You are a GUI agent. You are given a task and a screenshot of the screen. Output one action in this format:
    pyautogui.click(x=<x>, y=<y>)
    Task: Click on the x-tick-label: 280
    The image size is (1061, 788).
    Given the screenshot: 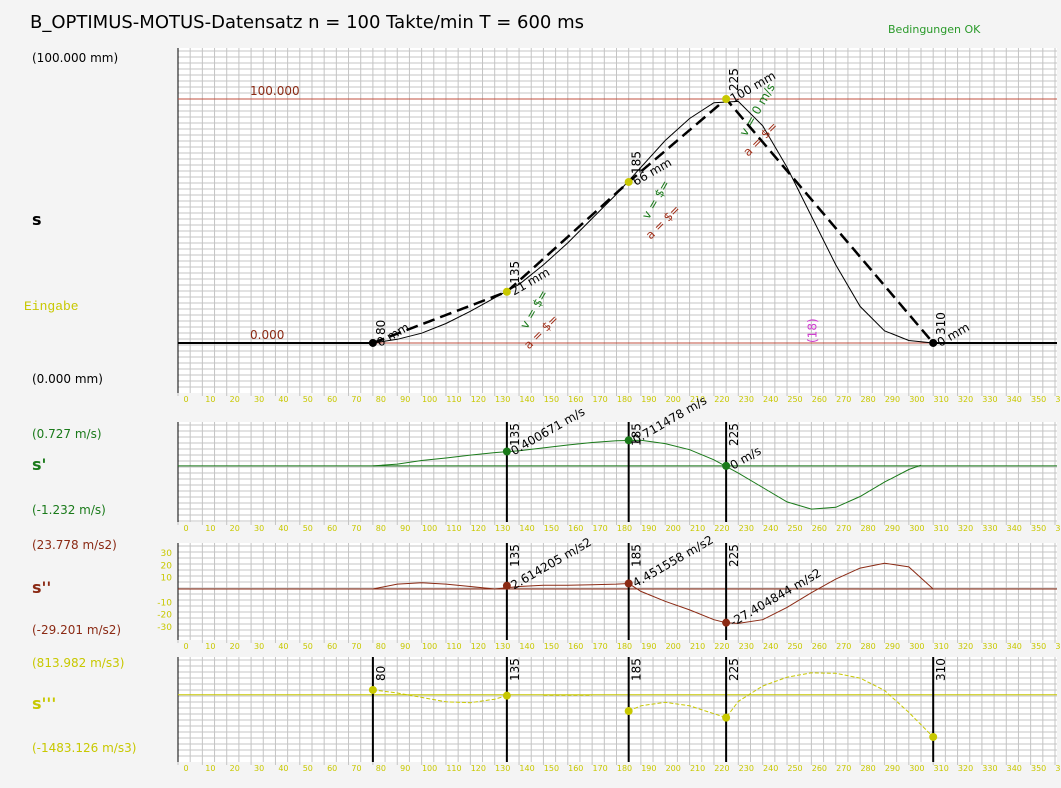 What is the action you would take?
    pyautogui.click(x=867, y=768)
    